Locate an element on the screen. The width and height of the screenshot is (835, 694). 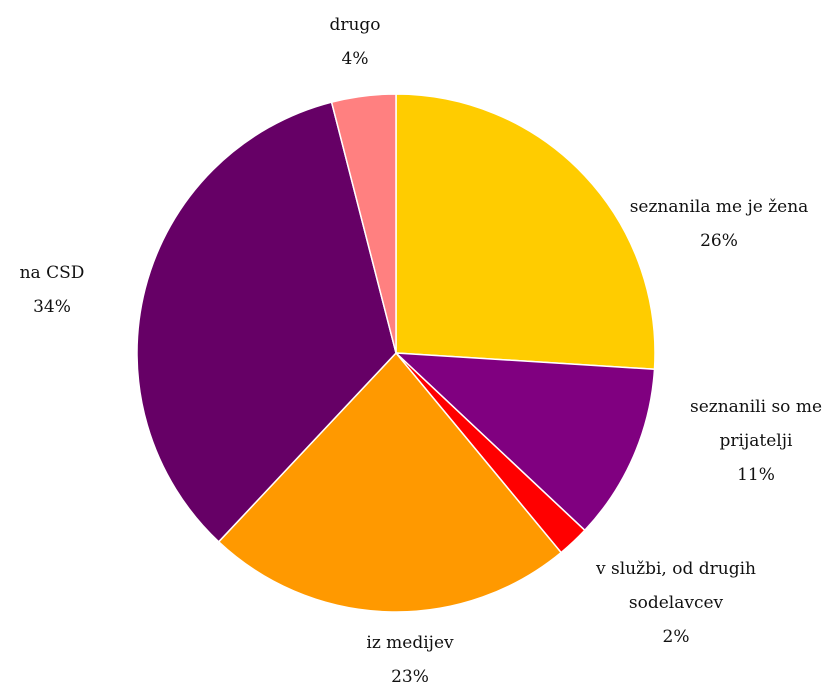
label-slice-4: na CSD 34% is located at coordinates (52, 290).